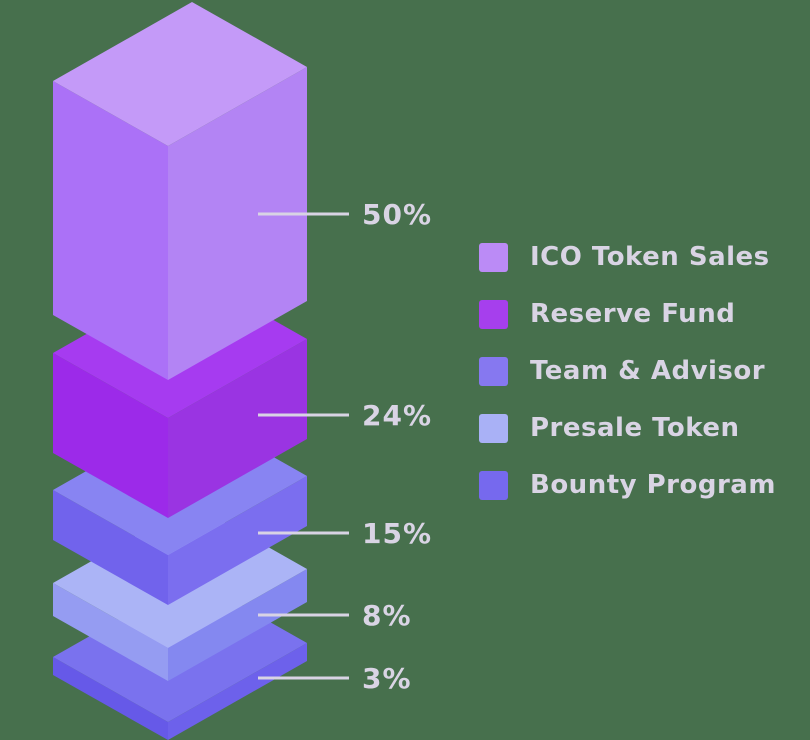  Describe the element at coordinates (650, 257) in the screenshot. I see `legend-label: ICO Token Sales` at that location.